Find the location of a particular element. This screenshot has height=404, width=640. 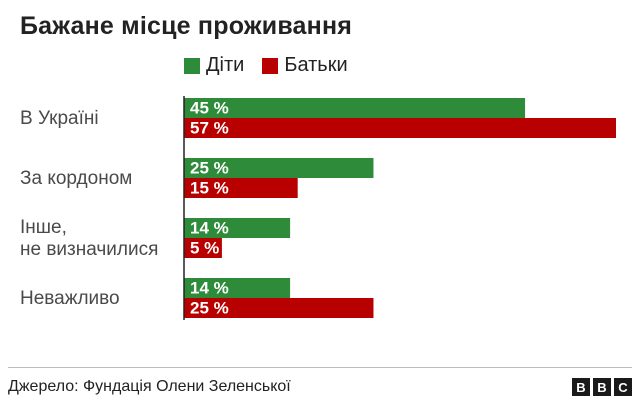

bbc-logo-block: C is located at coordinates (623, 387).